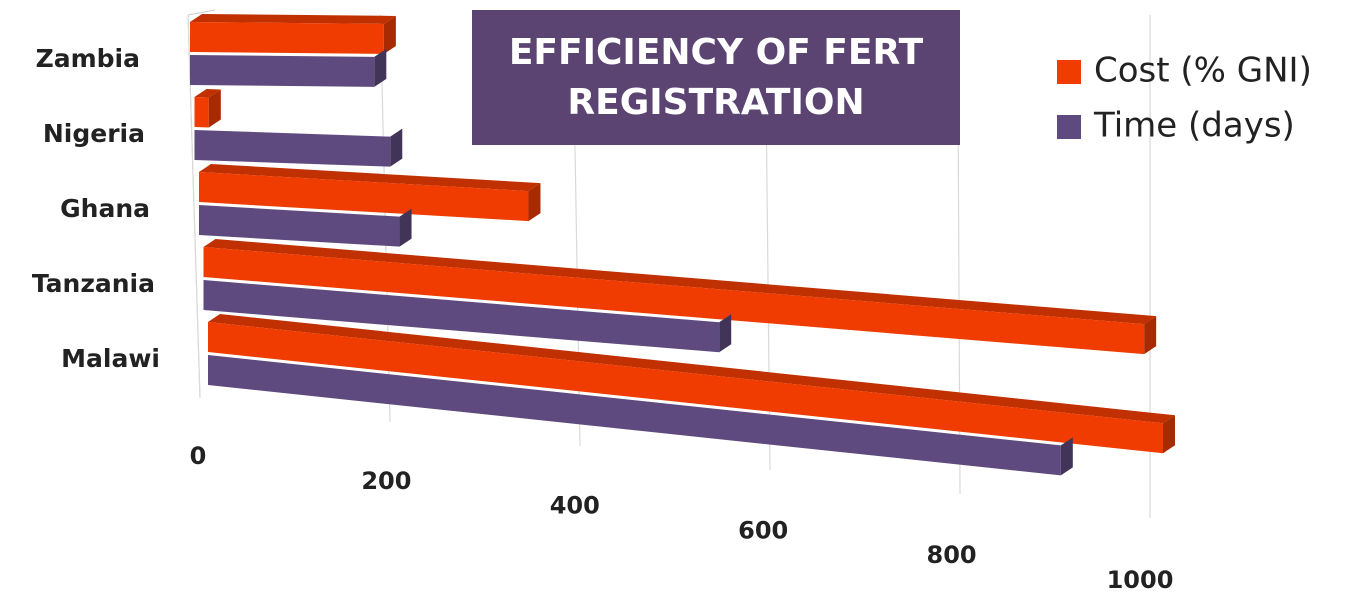  What do you see at coordinates (386, 481) in the screenshot?
I see `x-tick-label: 200` at bounding box center [386, 481].